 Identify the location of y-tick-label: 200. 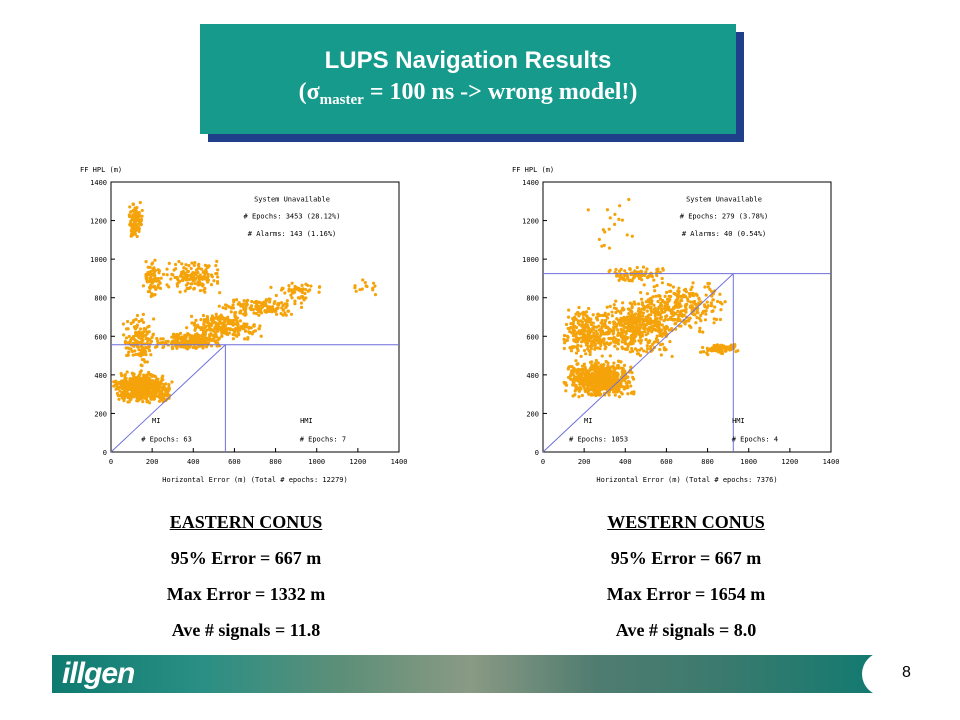
(532, 414).